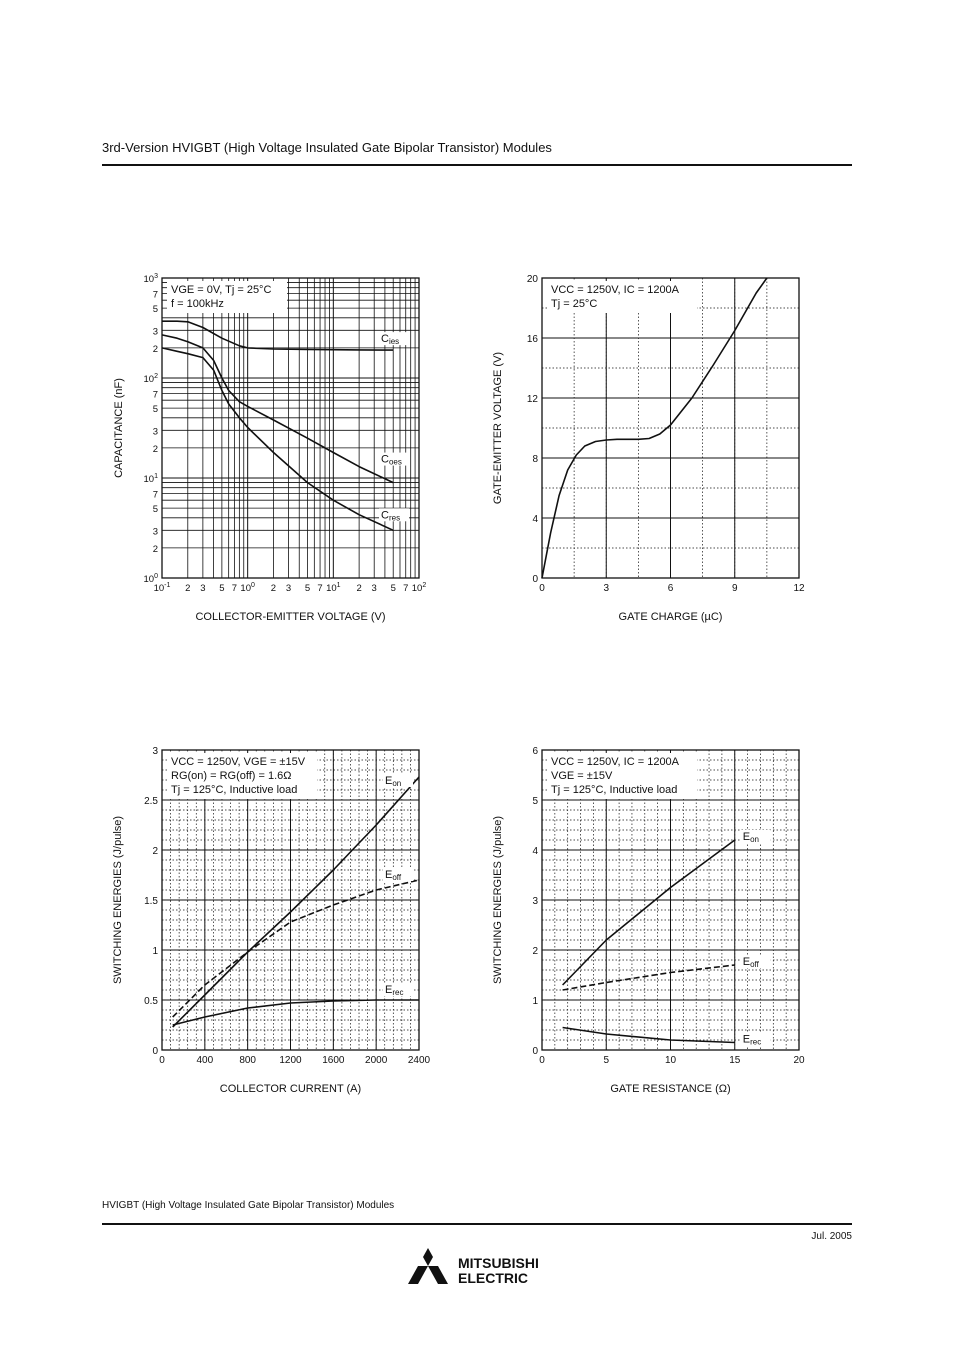  Describe the element at coordinates (419, 588) in the screenshot. I see `x-tick-label: 10²` at that location.